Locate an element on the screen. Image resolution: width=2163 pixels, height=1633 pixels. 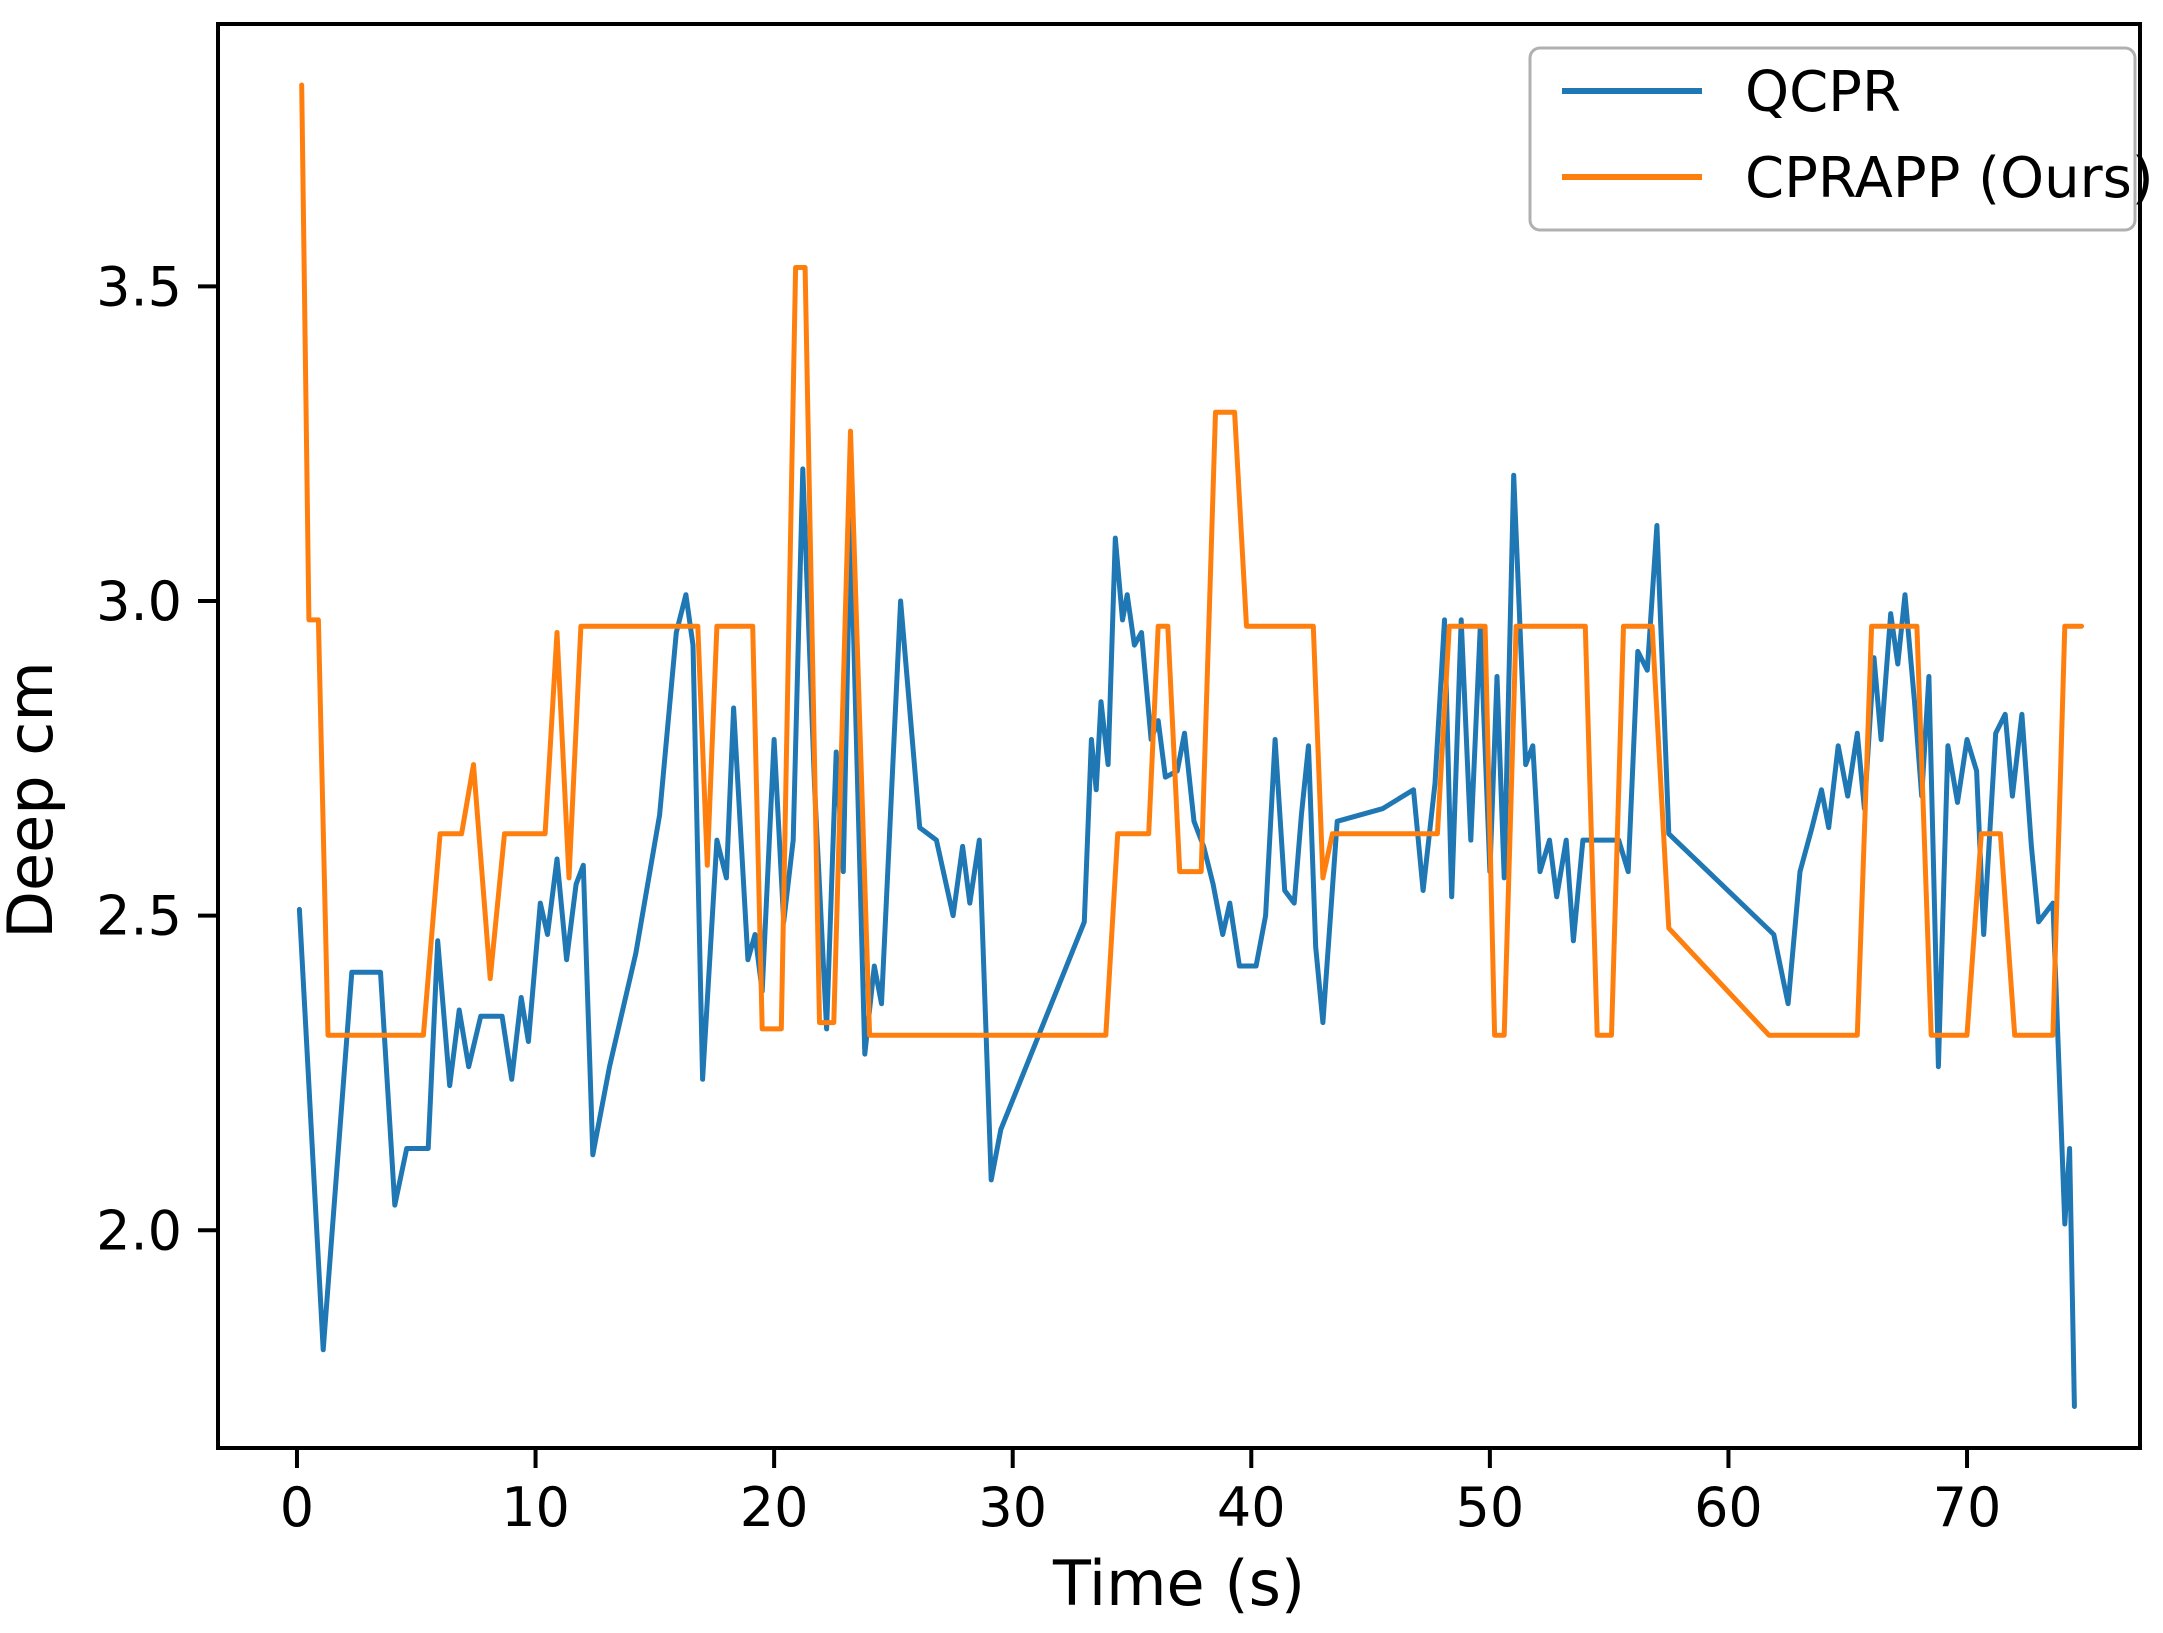
x-tick-label: 40 is located at coordinates (1251, 1507).